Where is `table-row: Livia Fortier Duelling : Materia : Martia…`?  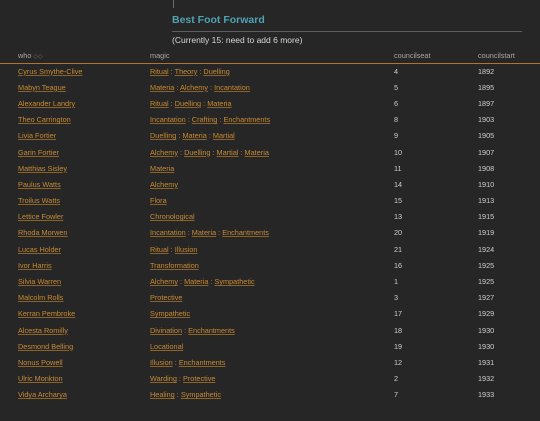 table-row: Livia Fortier Duelling : Materia : Martia… is located at coordinates (270, 136).